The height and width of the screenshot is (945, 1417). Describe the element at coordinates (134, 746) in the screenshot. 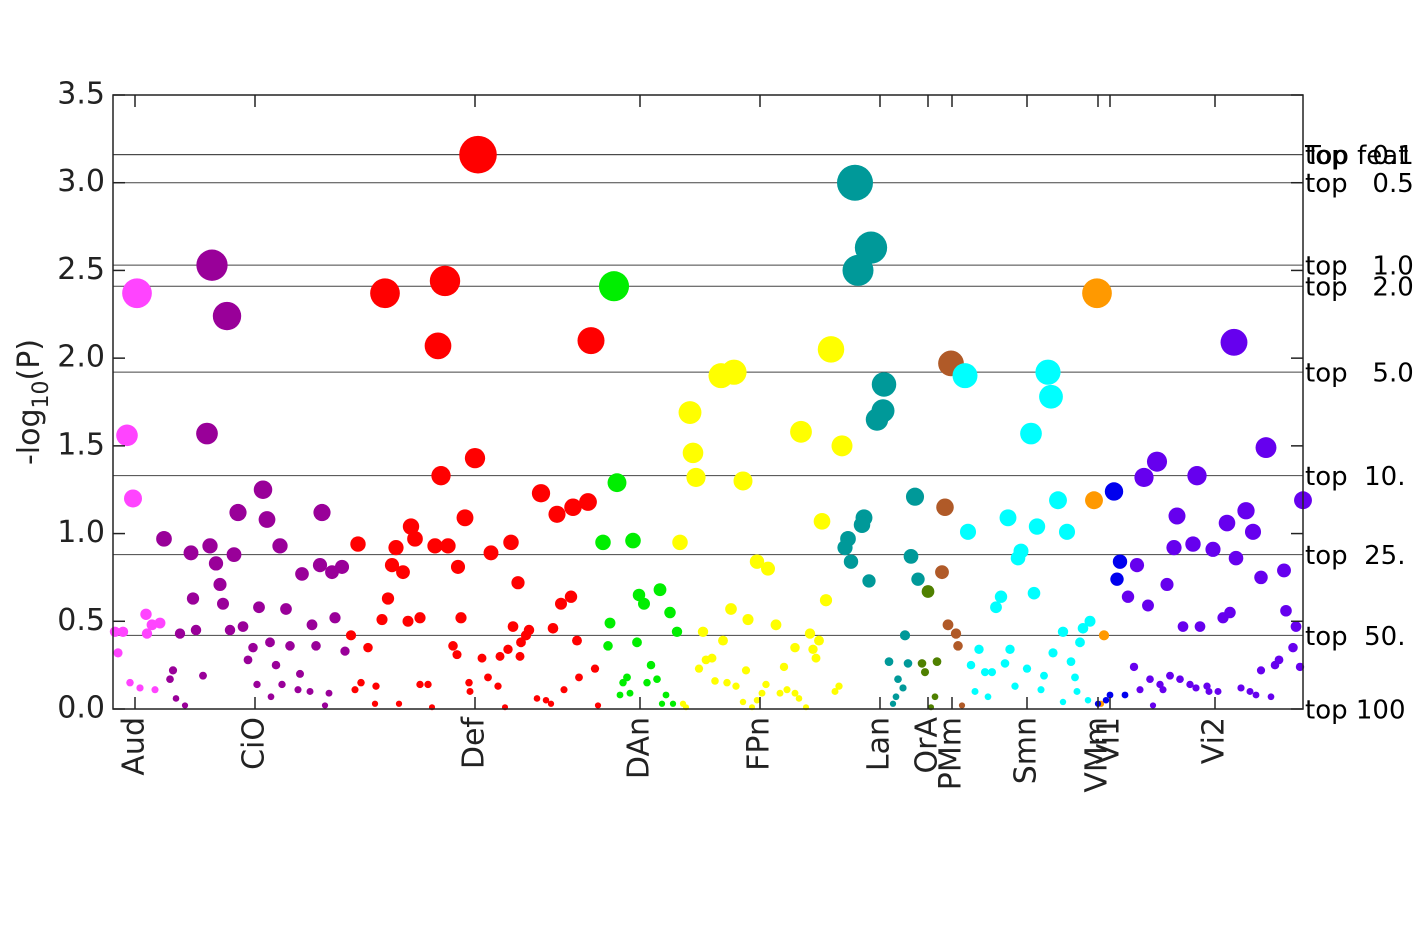

I see `x-tick-label: Aud` at that location.